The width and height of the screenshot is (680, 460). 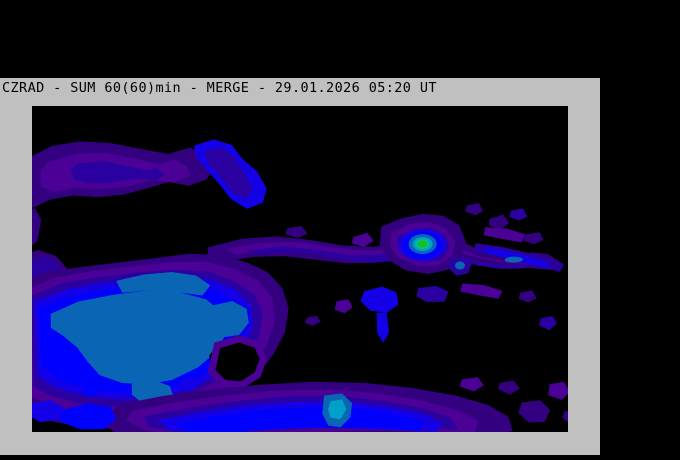 I want to click on echo-br-dot, so click(x=565, y=416).